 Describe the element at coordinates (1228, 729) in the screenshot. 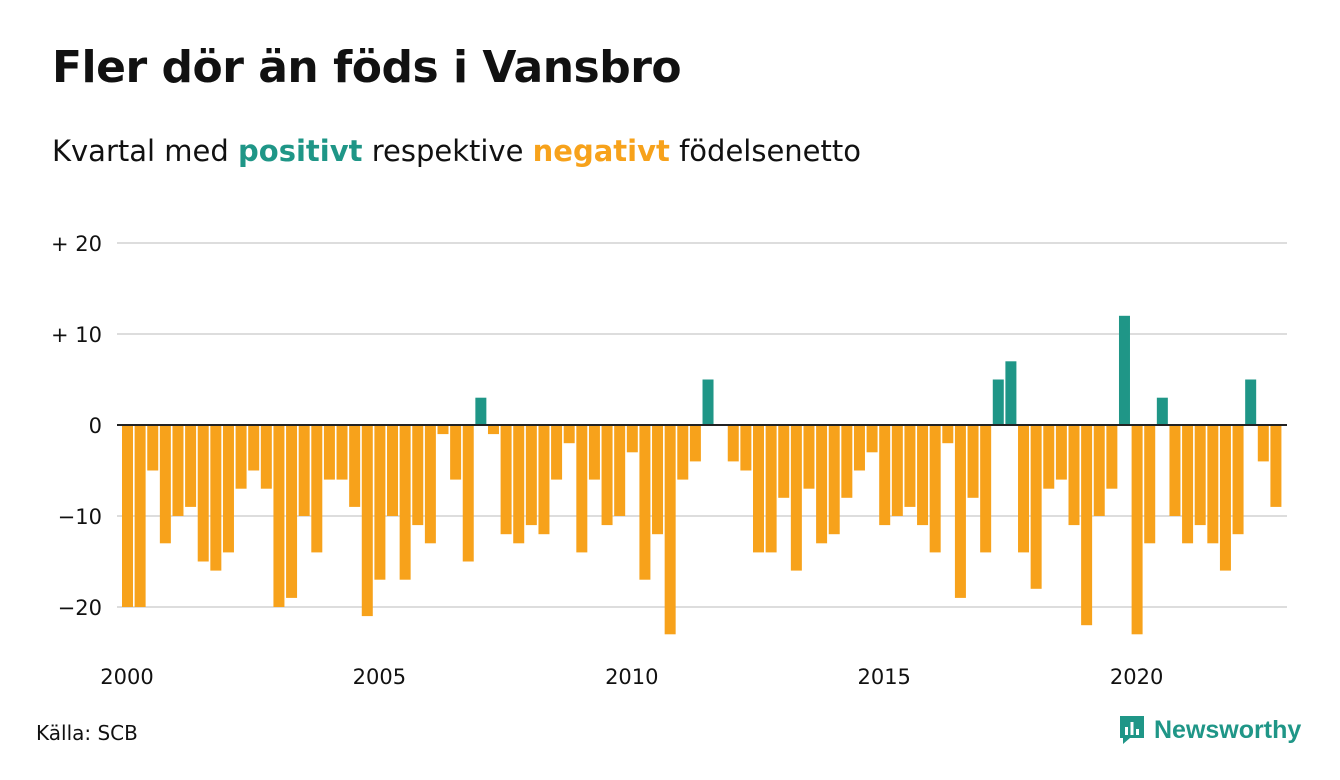

I see `brand-name: Newsworthy` at that location.